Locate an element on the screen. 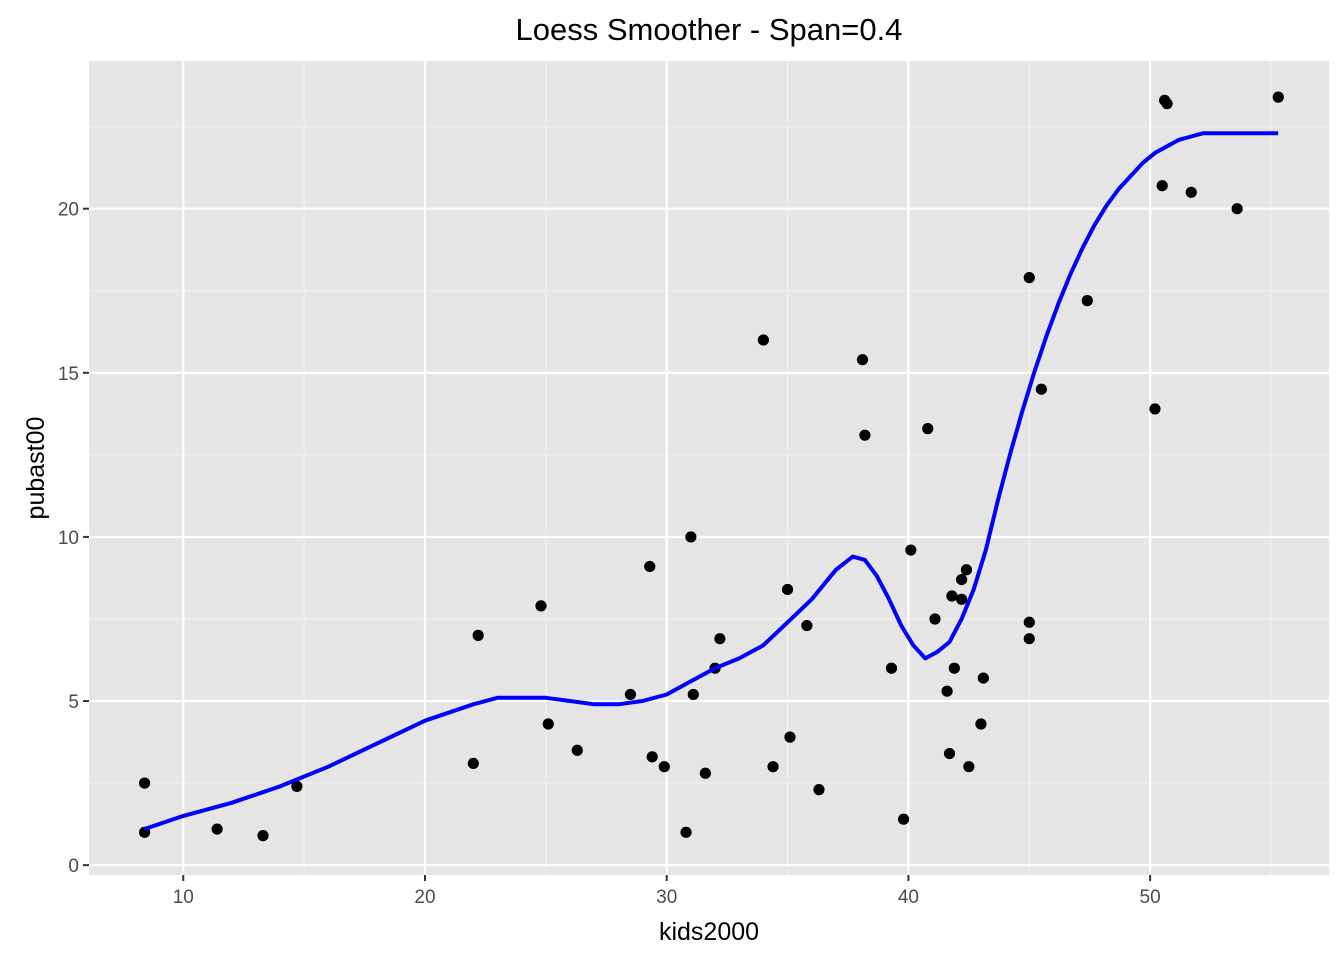  y-axis-title: pubast00 is located at coordinates (36, 468).